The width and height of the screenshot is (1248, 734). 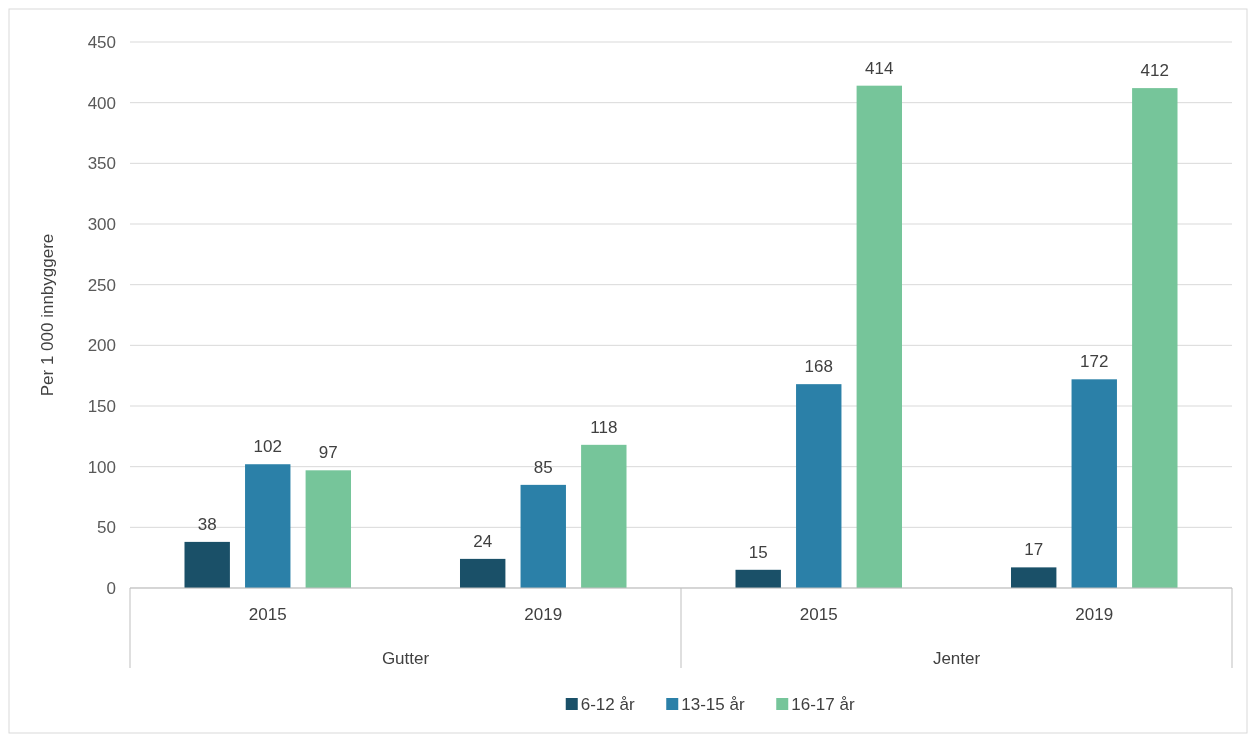 I want to click on legend-label: 16-17 år, so click(x=823, y=704).